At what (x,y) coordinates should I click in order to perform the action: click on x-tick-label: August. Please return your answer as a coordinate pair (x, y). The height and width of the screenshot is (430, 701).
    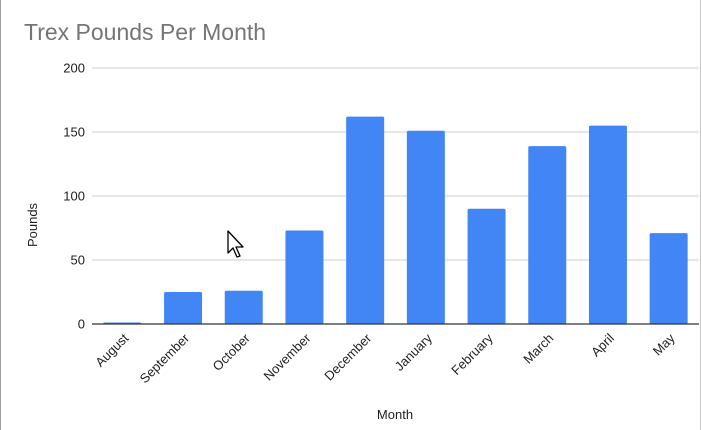
    Looking at the image, I should click on (111, 349).